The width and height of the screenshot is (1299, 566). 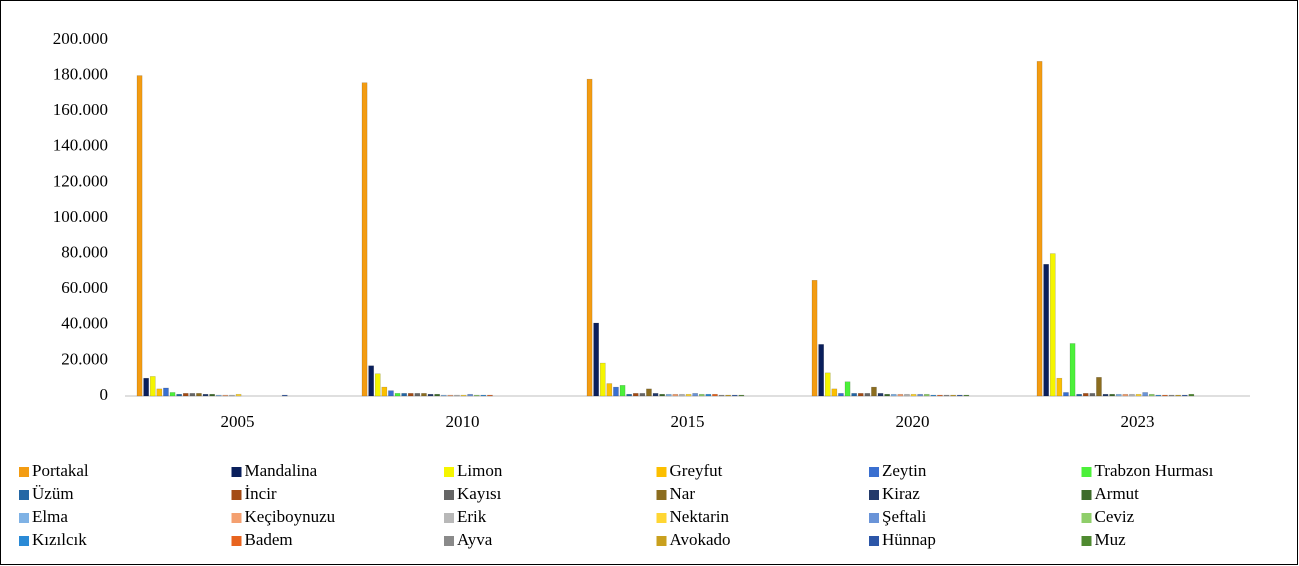 I want to click on legend-label: Şeftali, so click(x=904, y=516).